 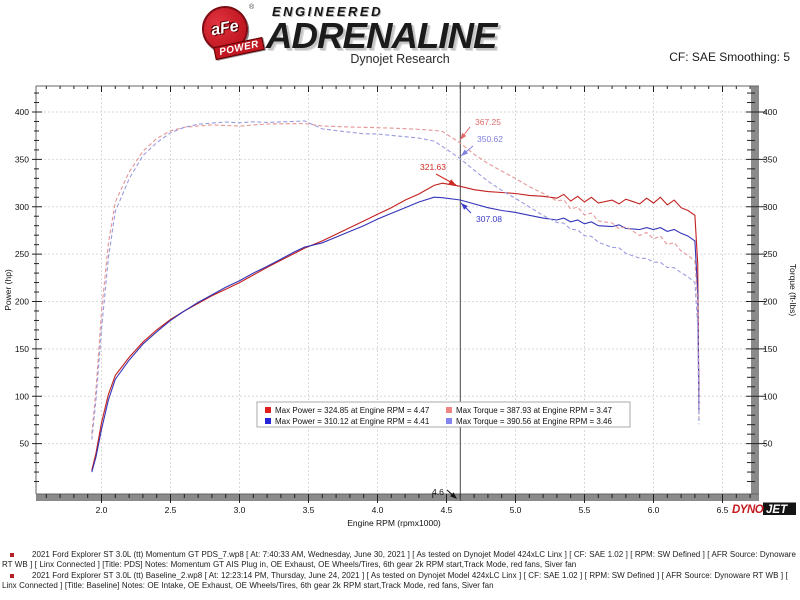 I want to click on brand-engineered: ENGINEERED, so click(x=327, y=11).